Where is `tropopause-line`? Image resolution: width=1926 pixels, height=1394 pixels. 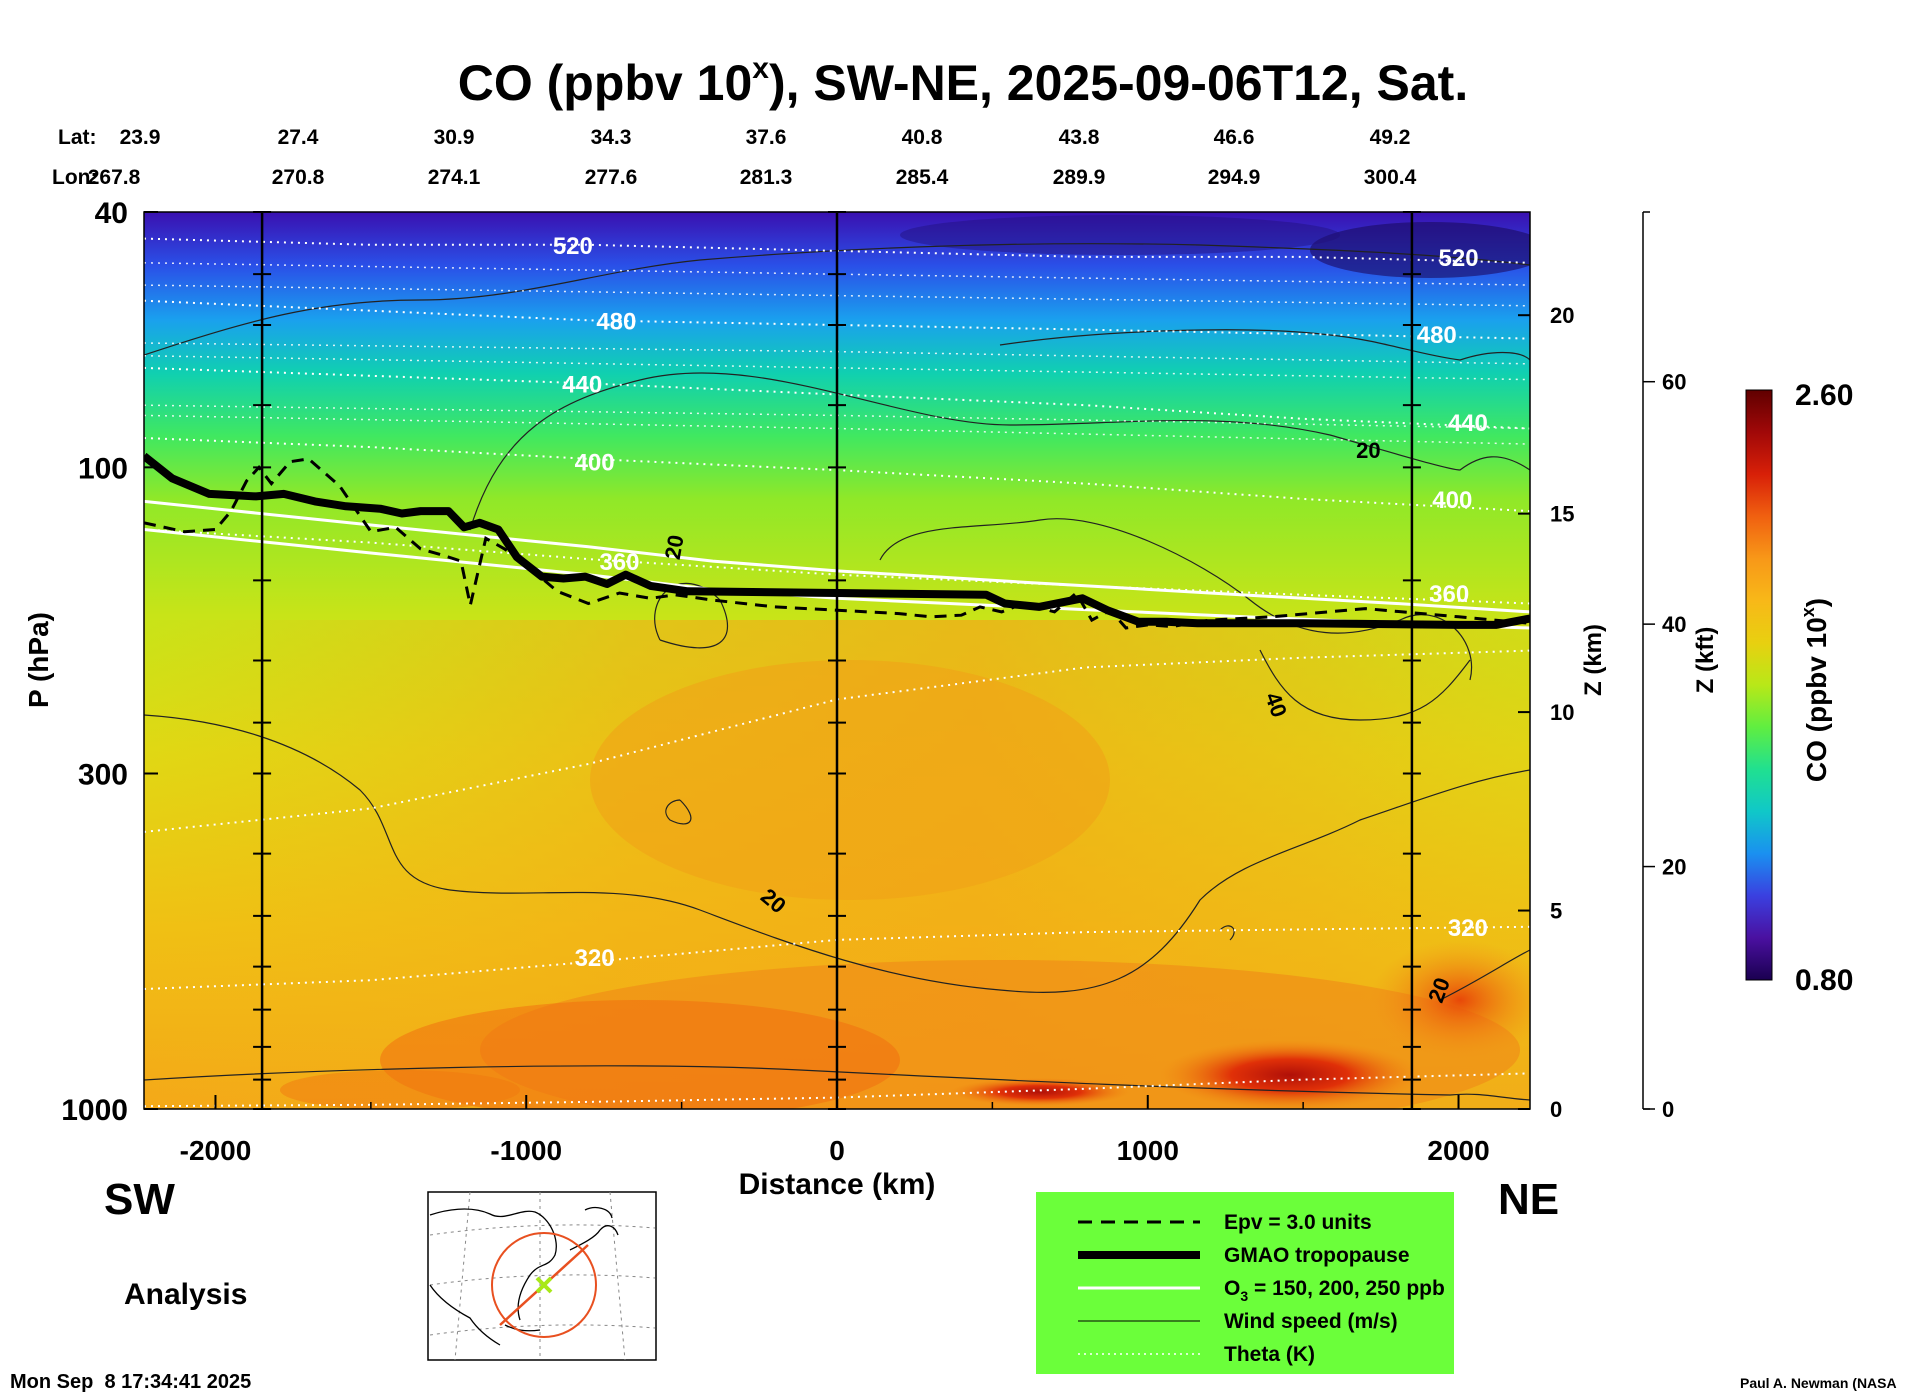
tropopause-line is located at coordinates (837, 540).